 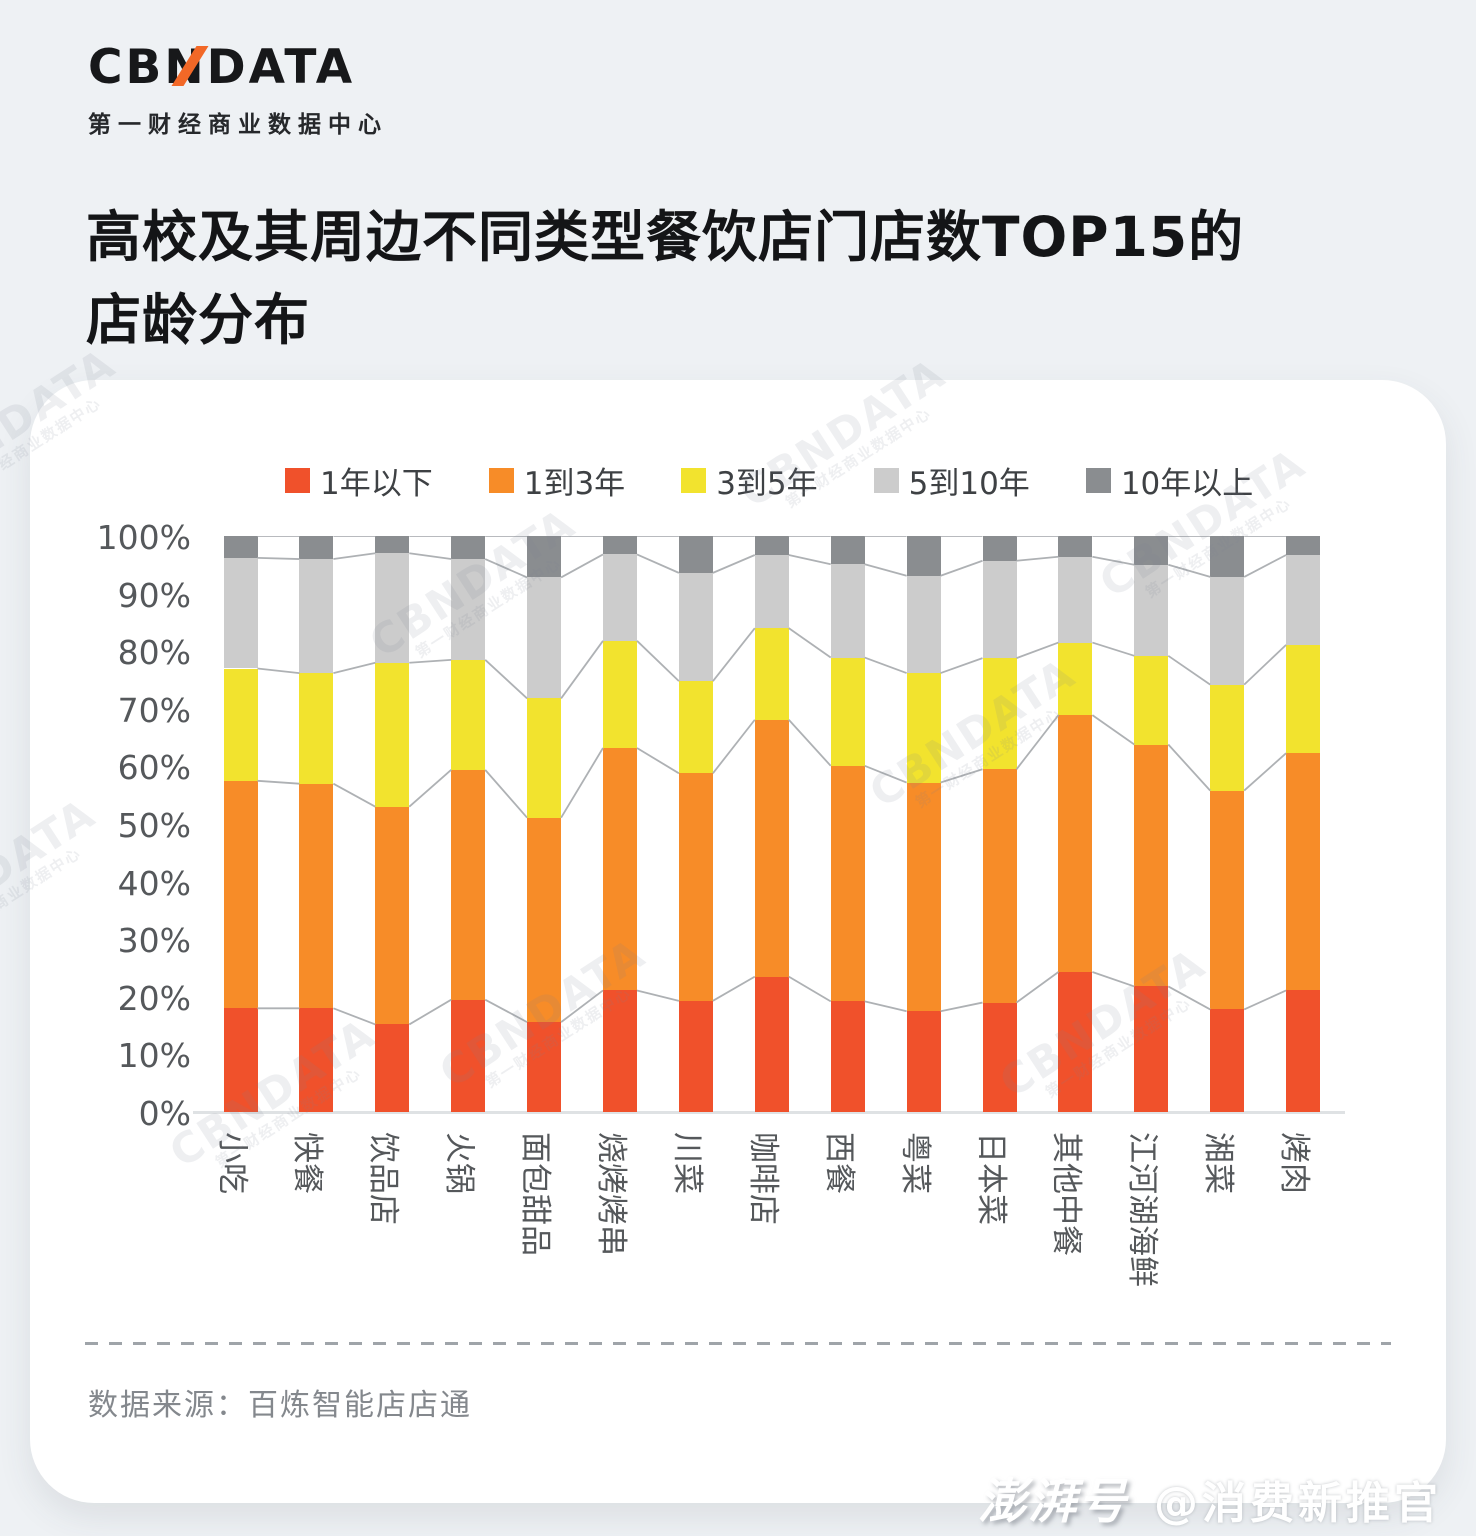 What do you see at coordinates (231, 1163) in the screenshot?
I see `category-label: 小吃` at bounding box center [231, 1163].